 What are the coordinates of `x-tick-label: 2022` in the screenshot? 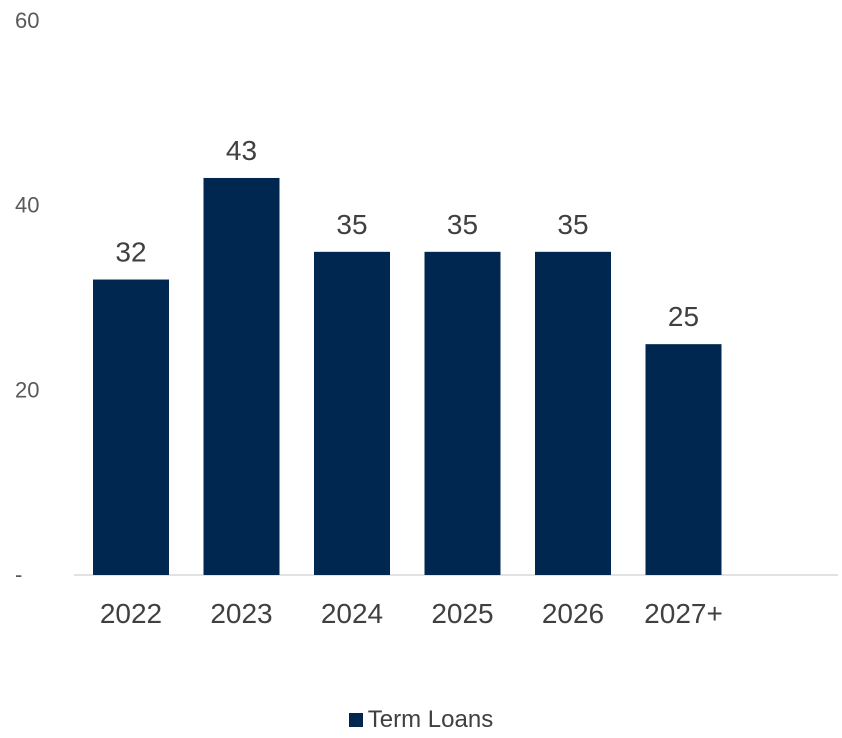 It's located at (131, 613).